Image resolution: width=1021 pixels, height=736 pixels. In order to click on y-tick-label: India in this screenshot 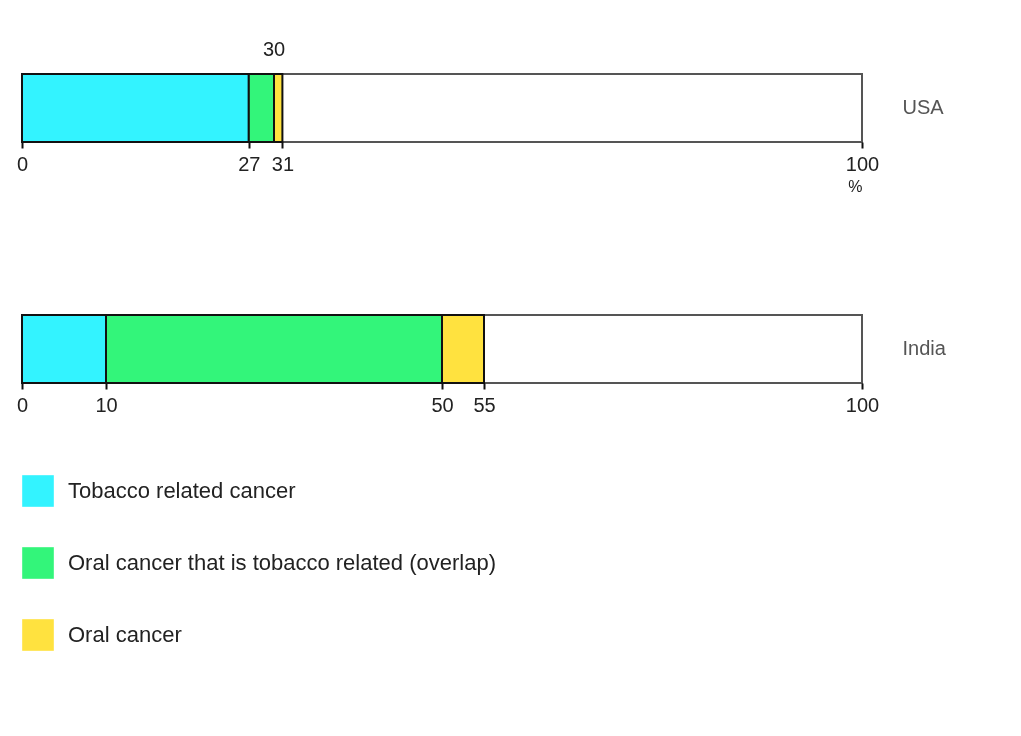, I will do `click(924, 348)`.